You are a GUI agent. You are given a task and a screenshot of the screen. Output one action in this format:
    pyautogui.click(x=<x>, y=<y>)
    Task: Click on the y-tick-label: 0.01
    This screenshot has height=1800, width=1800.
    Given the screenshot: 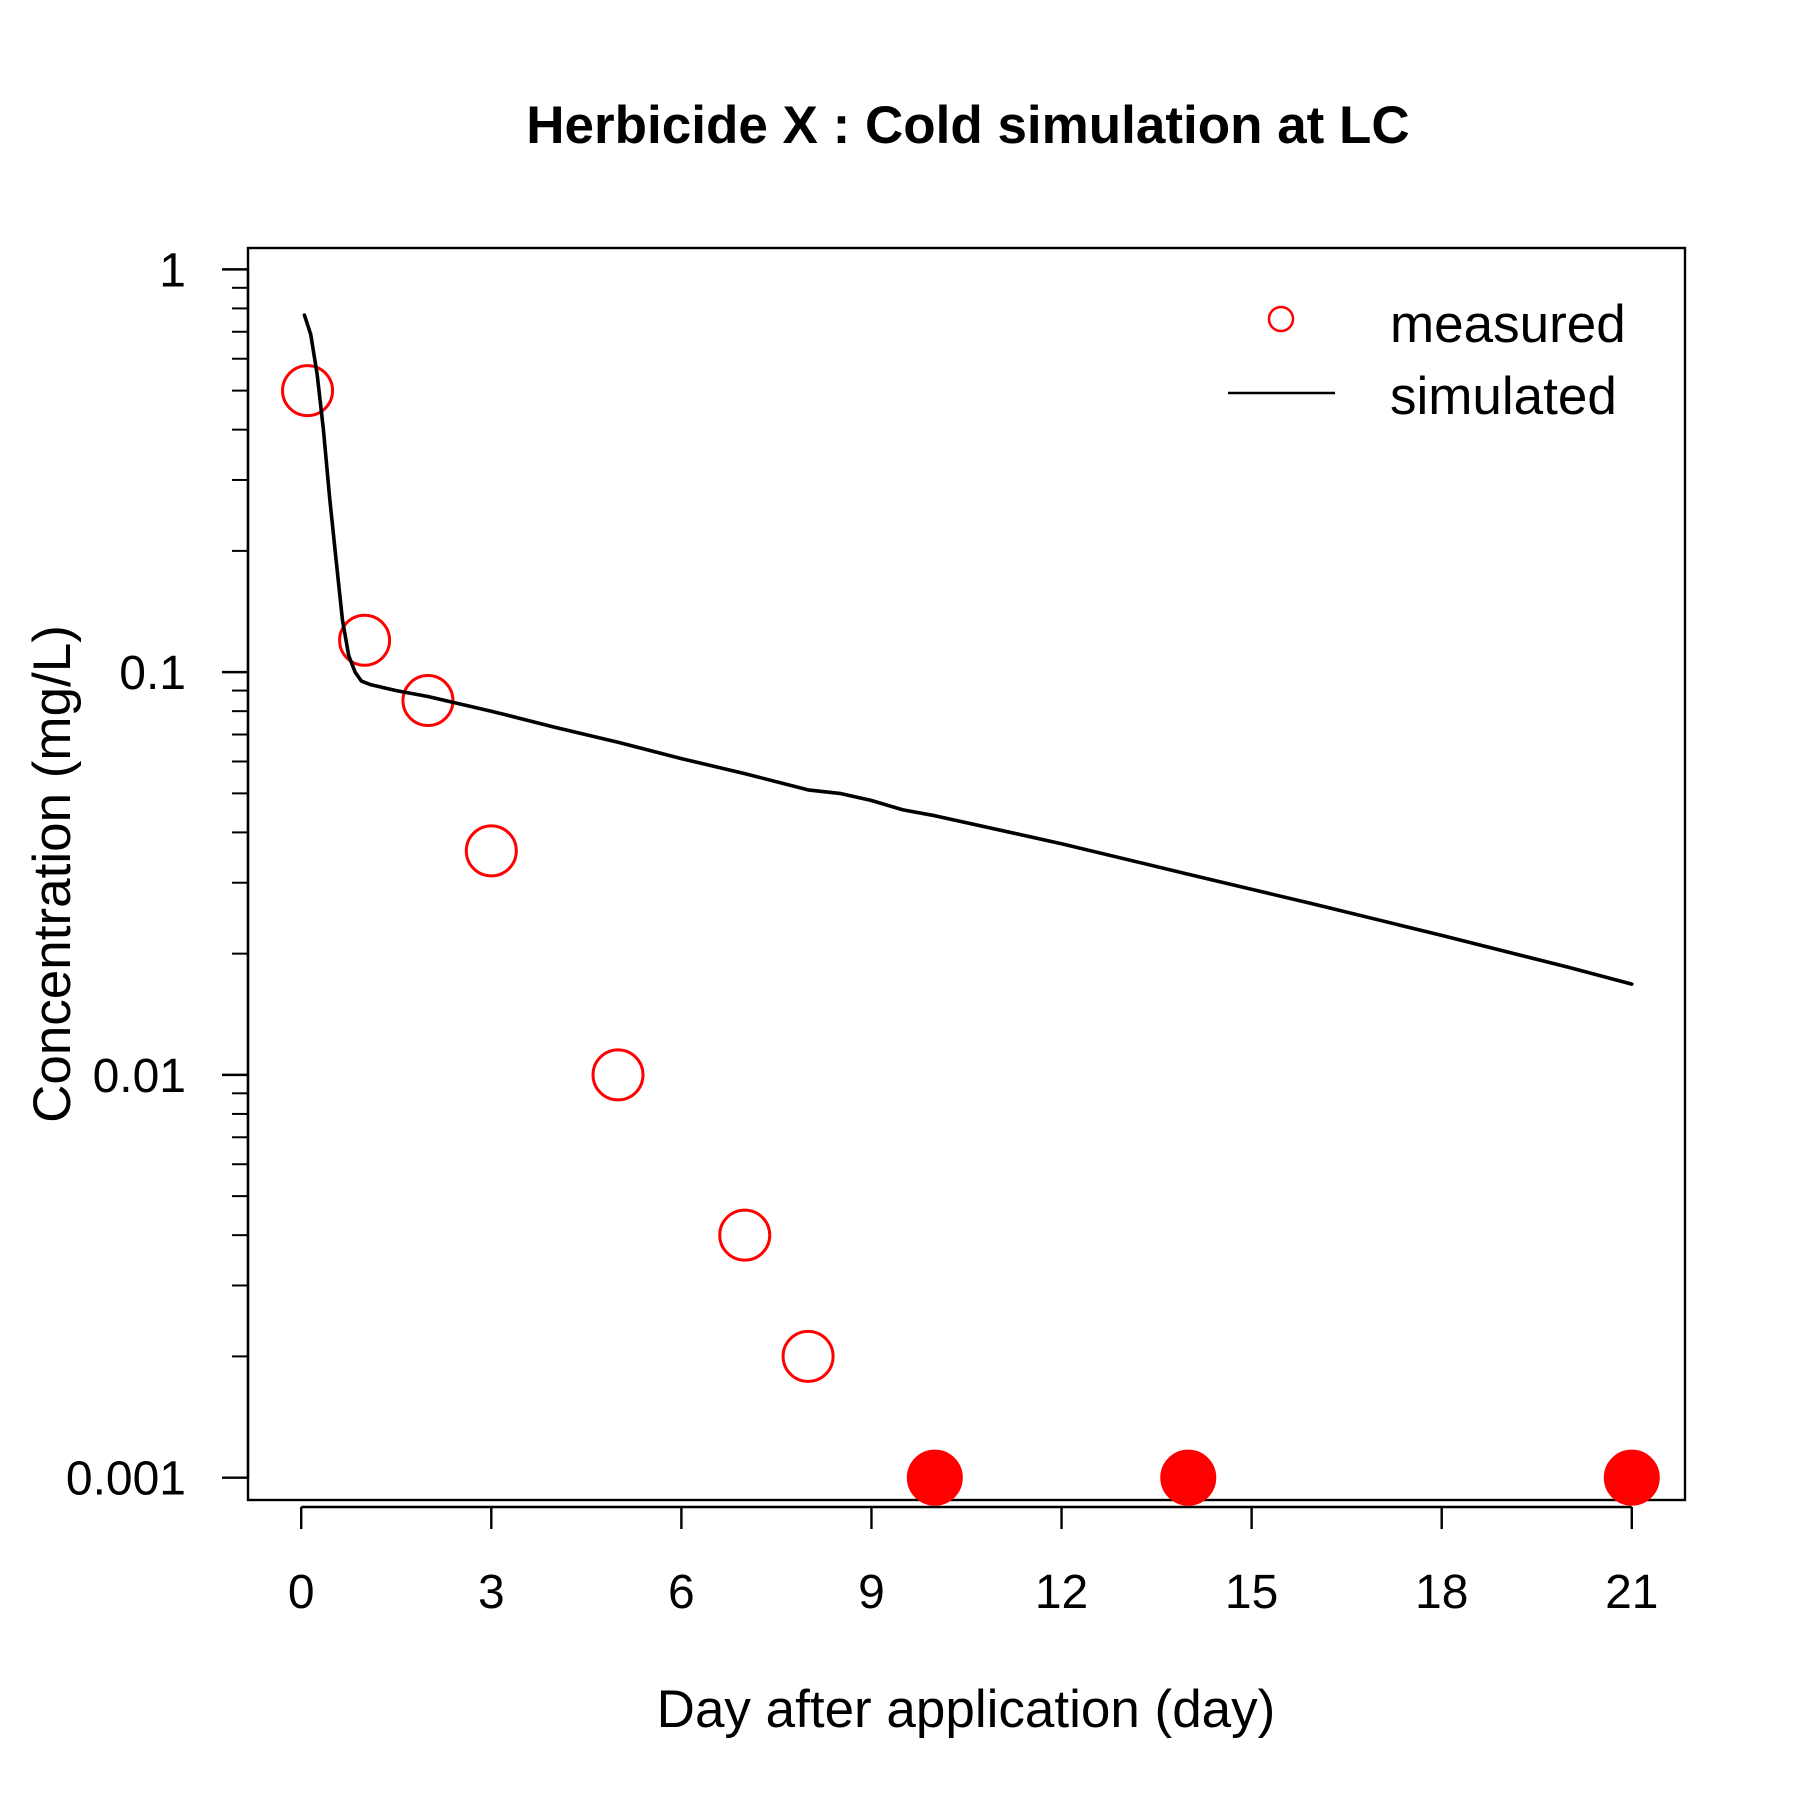 What is the action you would take?
    pyautogui.click(x=139, y=1076)
    